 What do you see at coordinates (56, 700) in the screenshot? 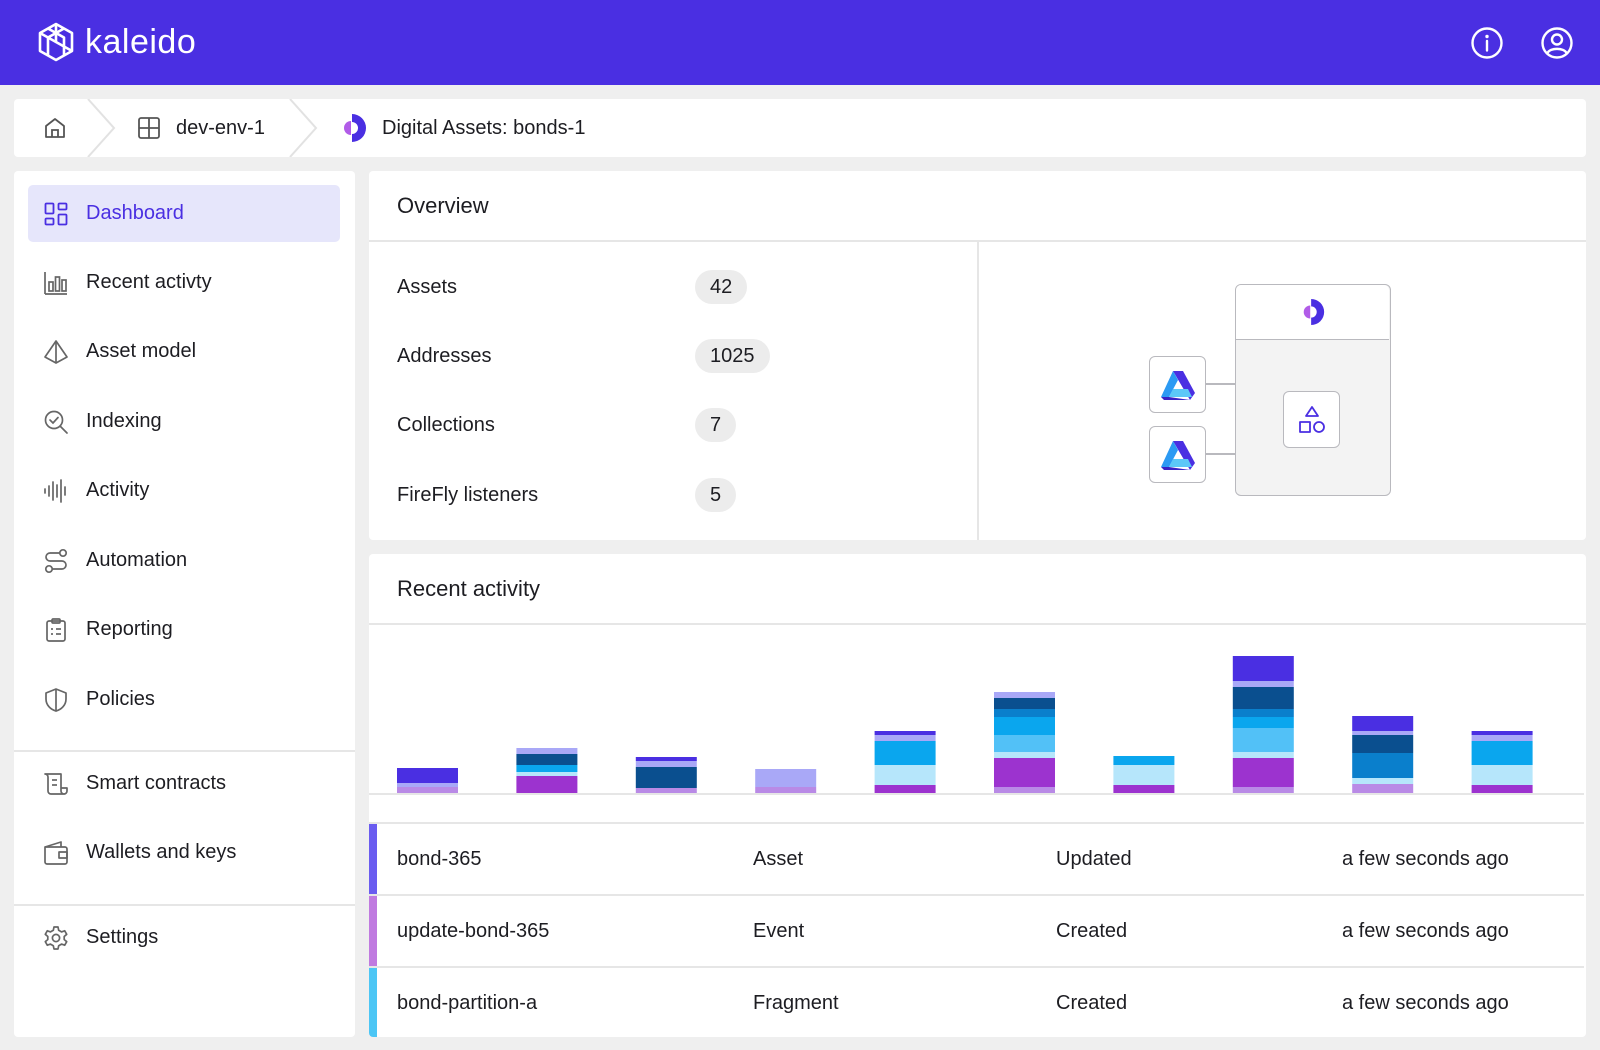
I see `shield-icon` at bounding box center [56, 700].